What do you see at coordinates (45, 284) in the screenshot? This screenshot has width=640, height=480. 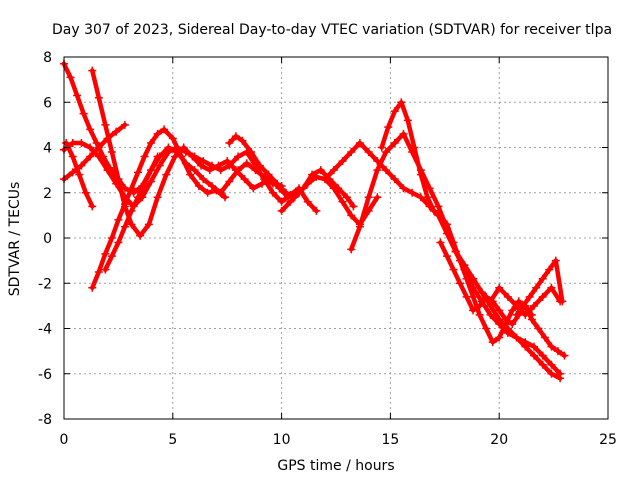 I see `y-tick-label: -2` at bounding box center [45, 284].